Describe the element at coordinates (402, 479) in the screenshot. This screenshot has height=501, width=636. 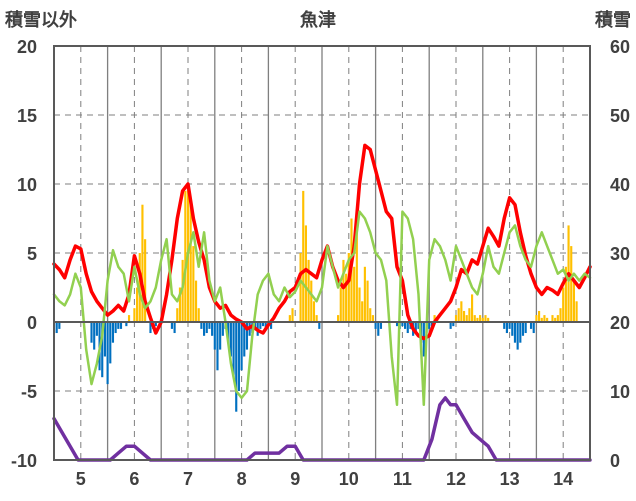
I see `x-tick-label: 11` at that location.